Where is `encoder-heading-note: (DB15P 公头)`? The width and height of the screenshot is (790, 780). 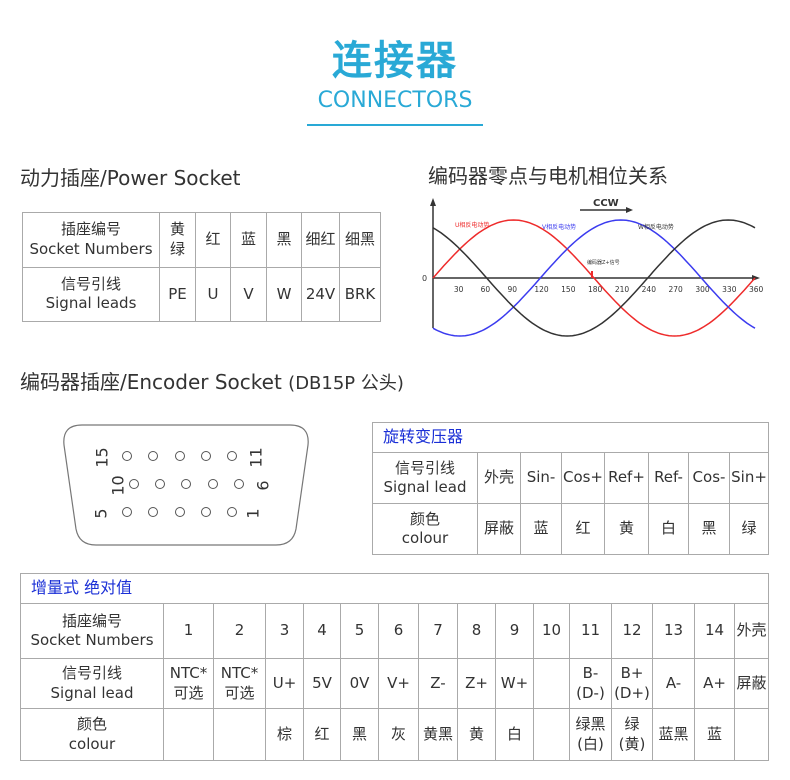
encoder-heading-note: (DB15P 公头) is located at coordinates (346, 383).